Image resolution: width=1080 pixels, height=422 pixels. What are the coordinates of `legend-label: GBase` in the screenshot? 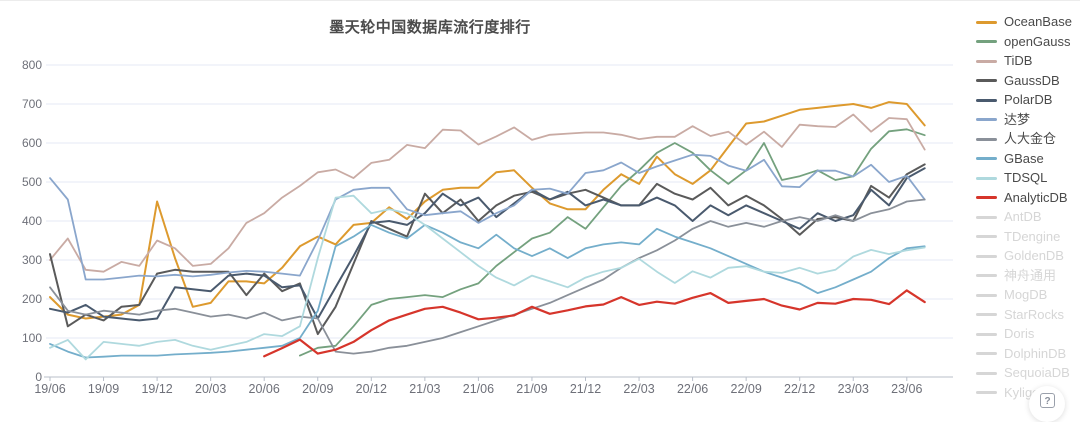 It's located at (1024, 158).